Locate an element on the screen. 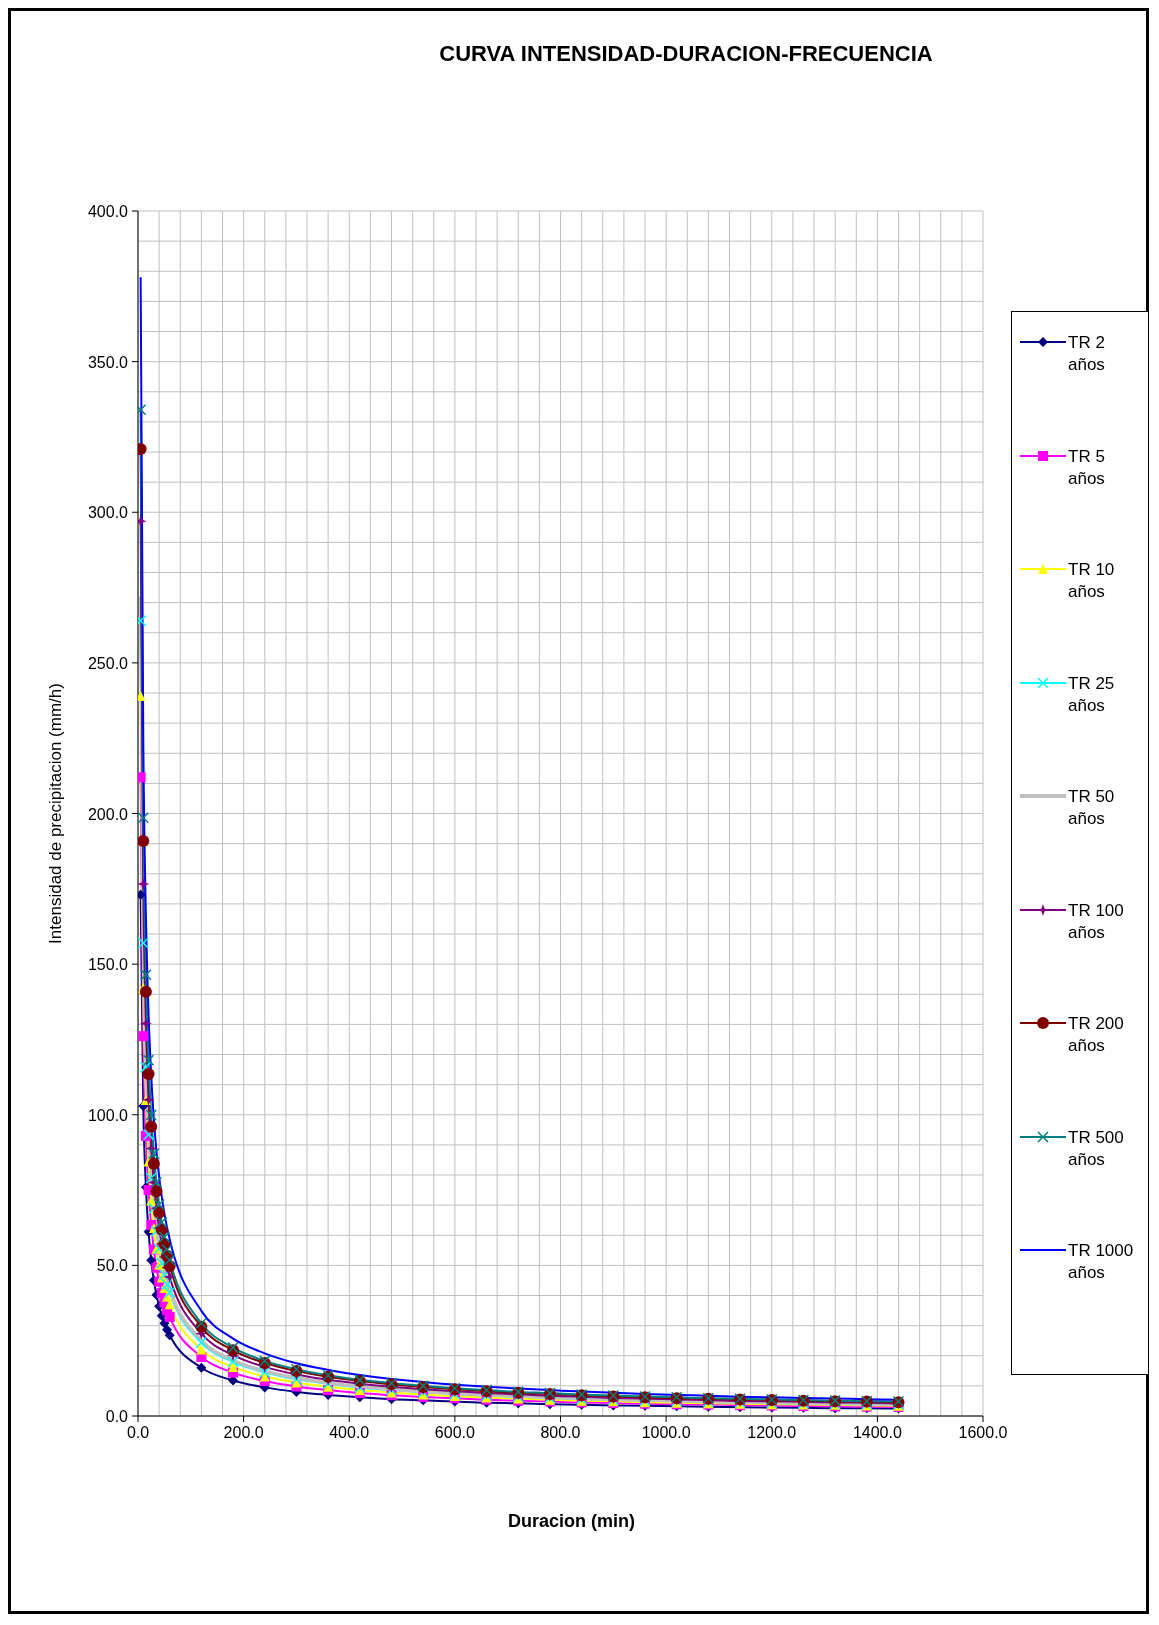 The width and height of the screenshot is (1159, 1625). legend-label: TR 10 años is located at coordinates (1092, 581).